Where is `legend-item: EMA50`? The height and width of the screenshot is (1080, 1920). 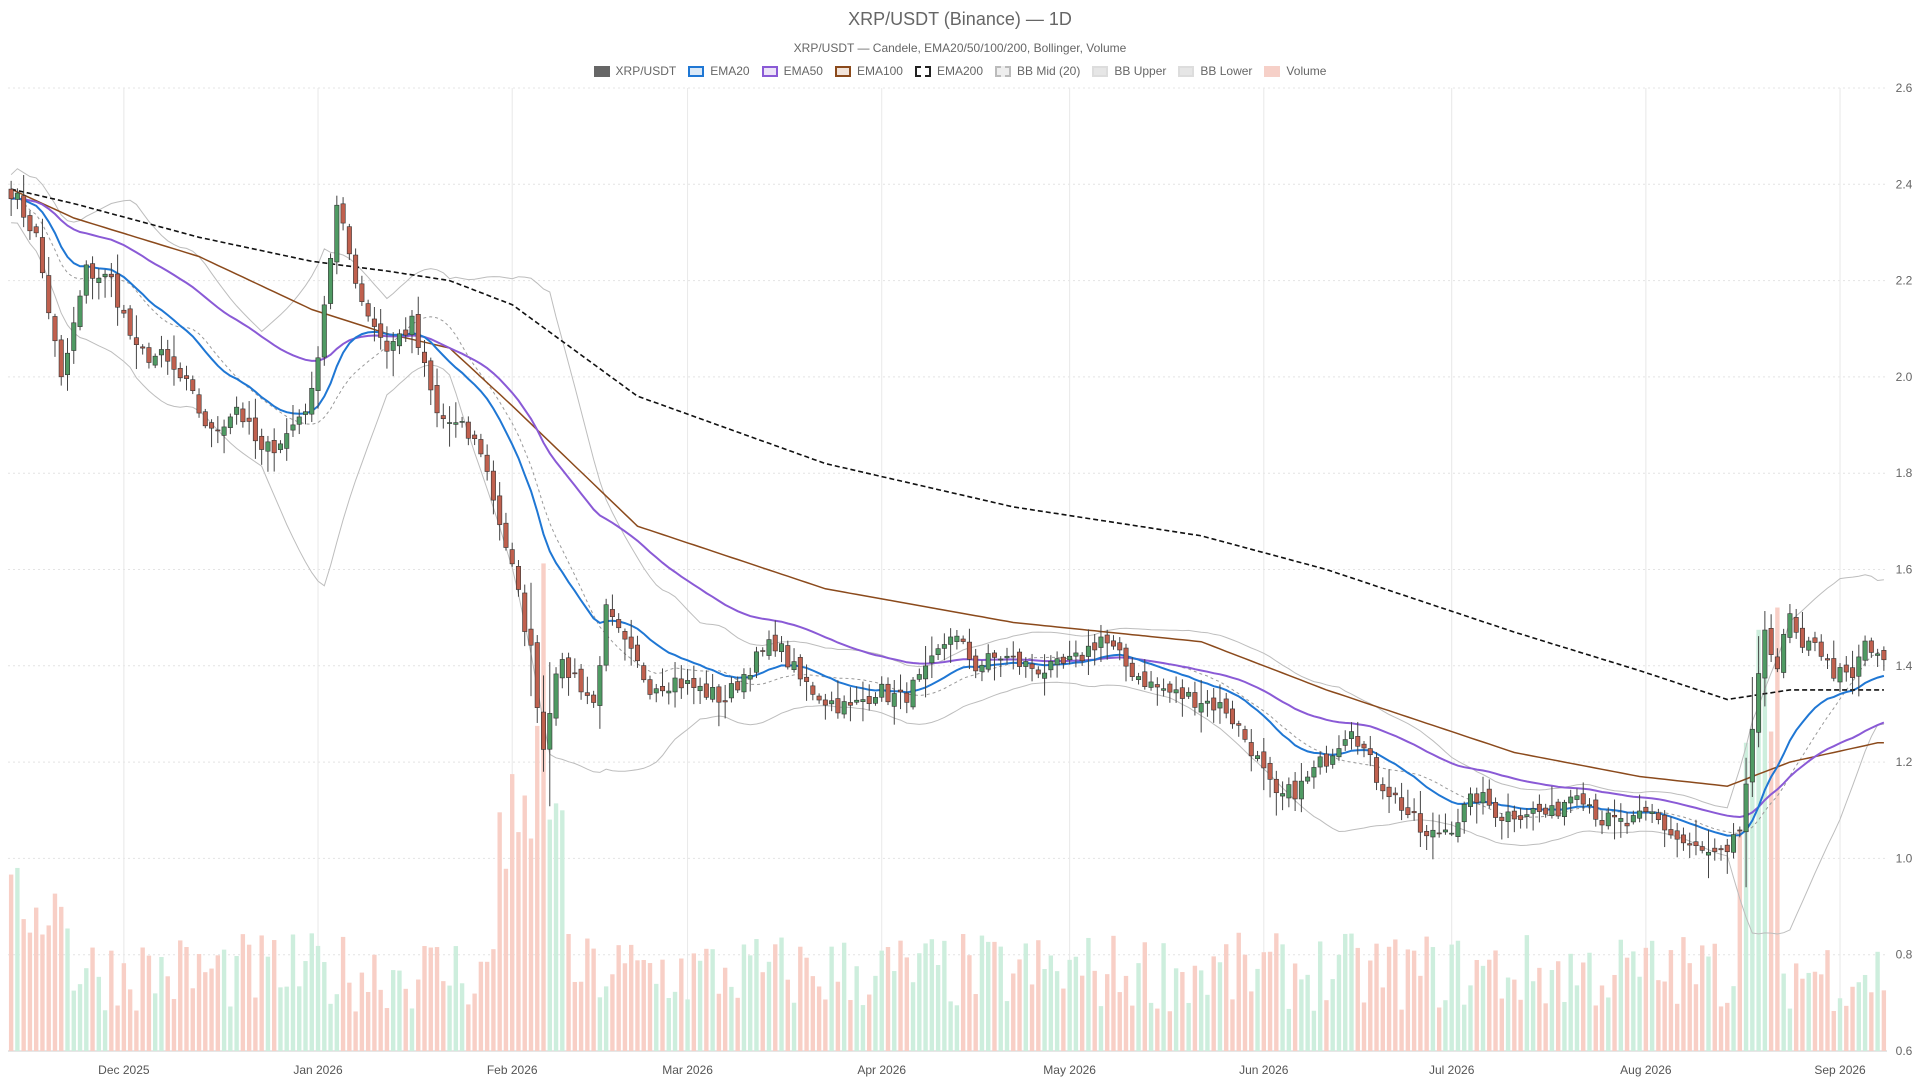
legend-item: EMA50 is located at coordinates (792, 71).